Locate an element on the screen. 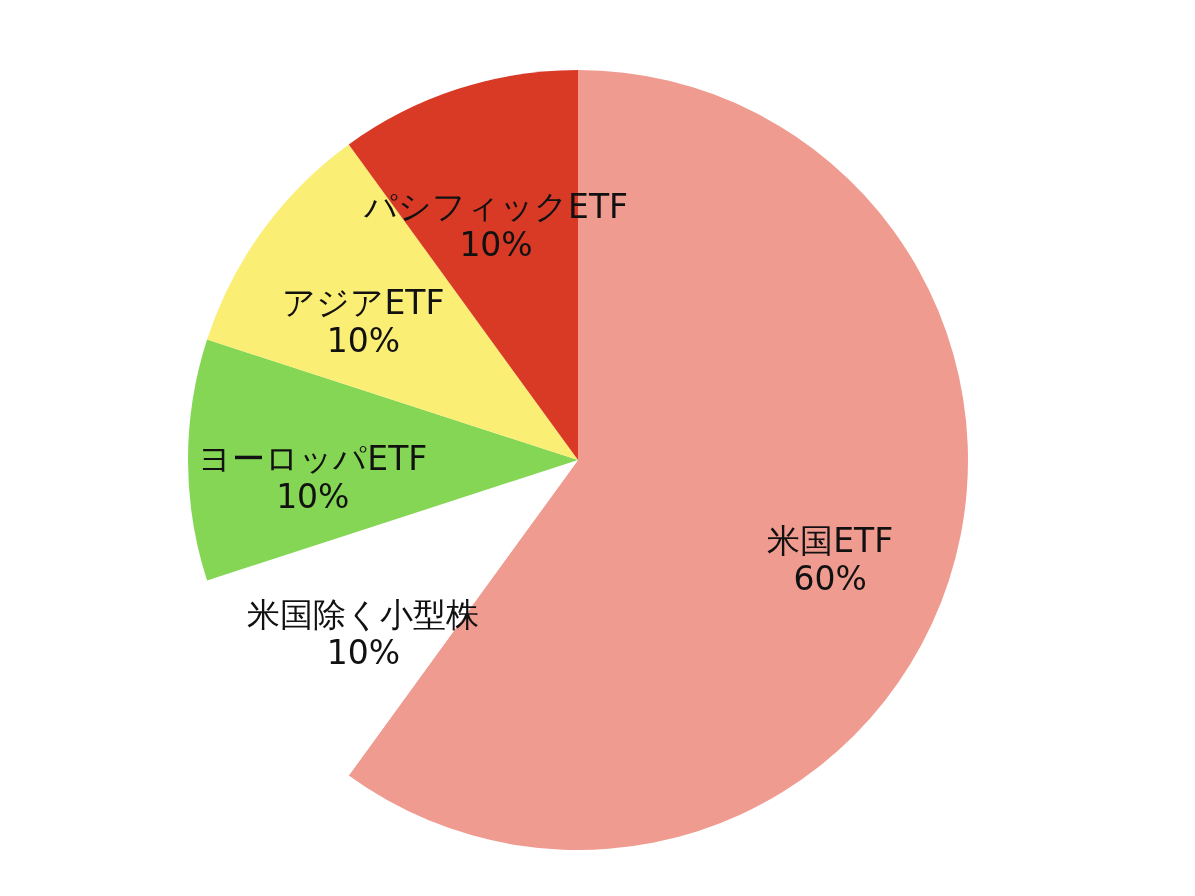  slice-label: パシフィックETF is located at coordinates (496, 206).